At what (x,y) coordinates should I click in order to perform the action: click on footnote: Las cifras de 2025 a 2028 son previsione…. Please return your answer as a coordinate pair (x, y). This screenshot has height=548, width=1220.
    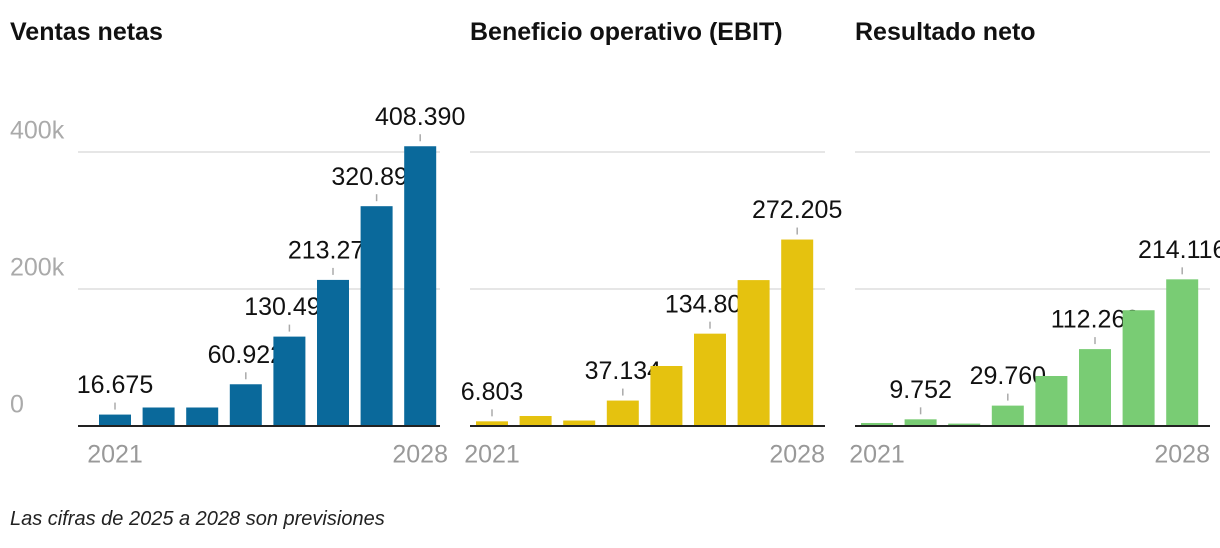
    Looking at the image, I should click on (197, 519).